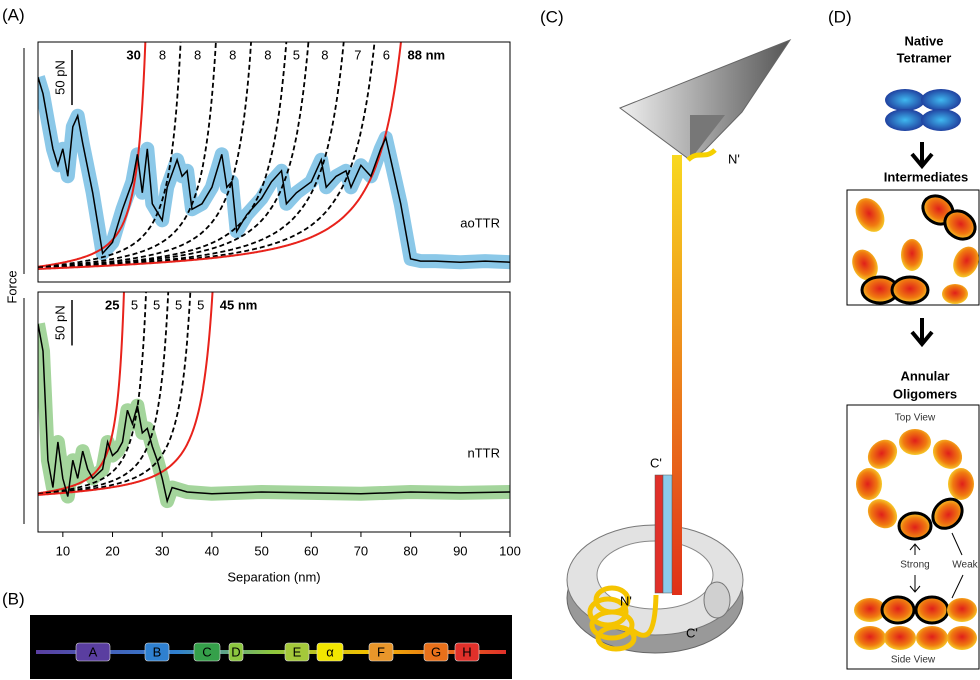 This screenshot has height=680, width=980. Describe the element at coordinates (915, 249) in the screenshot. I see `intermediate-blobs` at that location.